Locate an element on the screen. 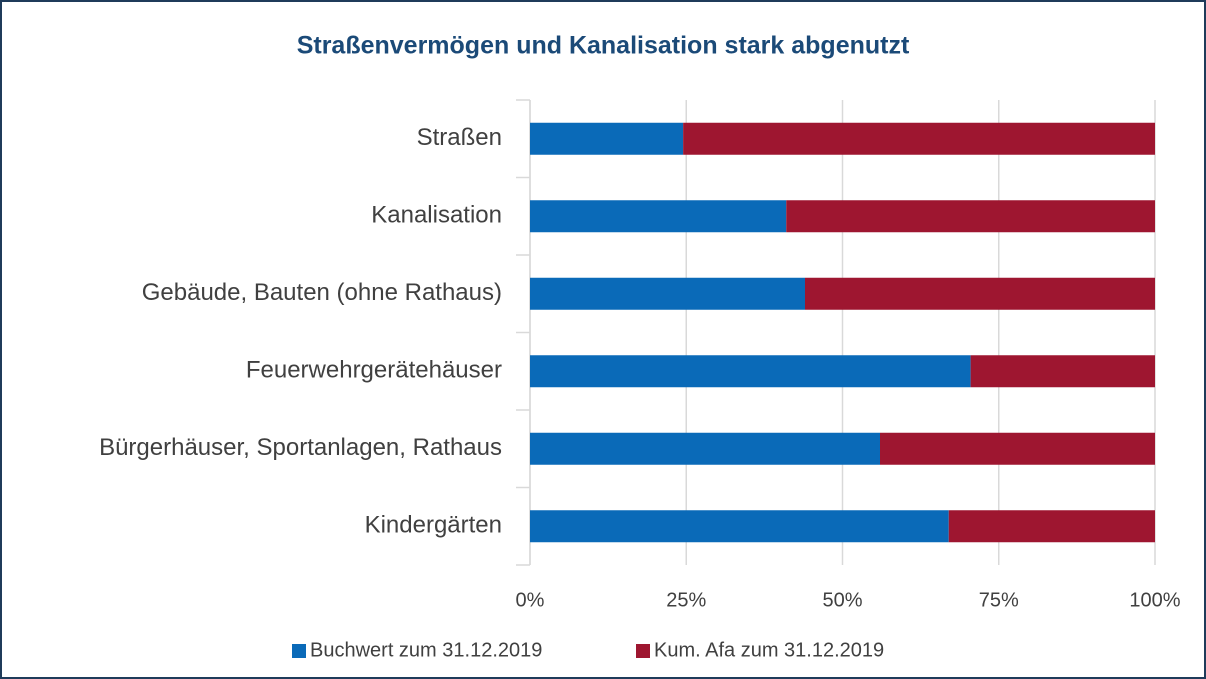 This screenshot has height=679, width=1206. y-tick-label: Kindergärten is located at coordinates (433, 525).